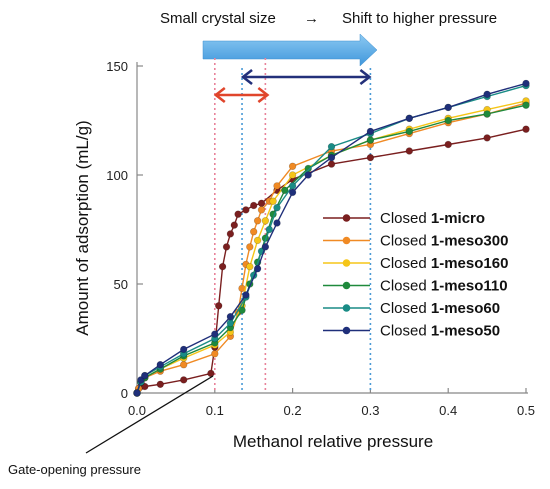 This screenshot has height=489, width=550. Describe the element at coordinates (448, 410) in the screenshot. I see `x-tick-label: 0.4` at that location.